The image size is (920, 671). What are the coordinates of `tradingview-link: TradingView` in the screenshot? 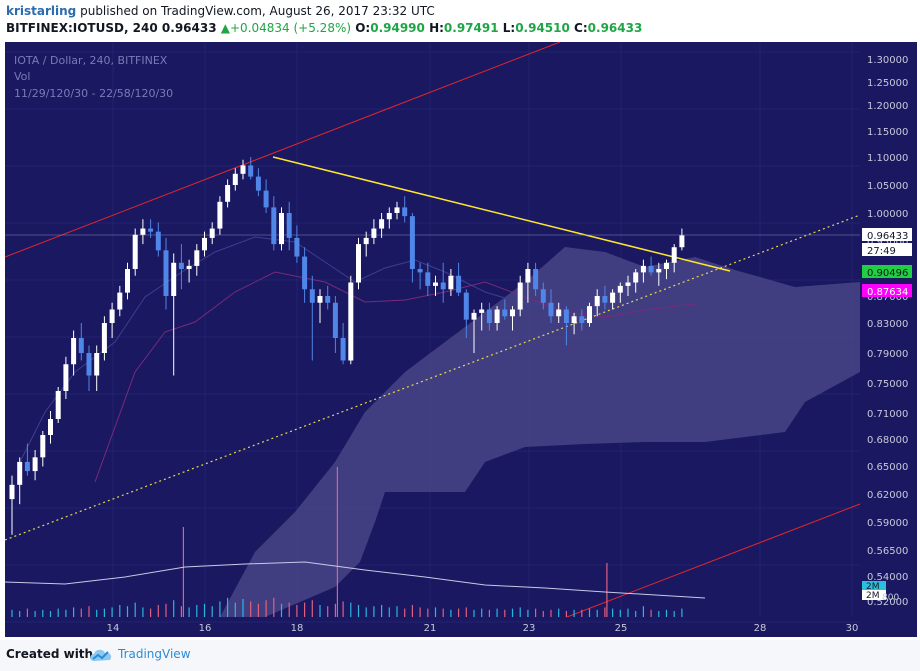 It's located at (154, 654).